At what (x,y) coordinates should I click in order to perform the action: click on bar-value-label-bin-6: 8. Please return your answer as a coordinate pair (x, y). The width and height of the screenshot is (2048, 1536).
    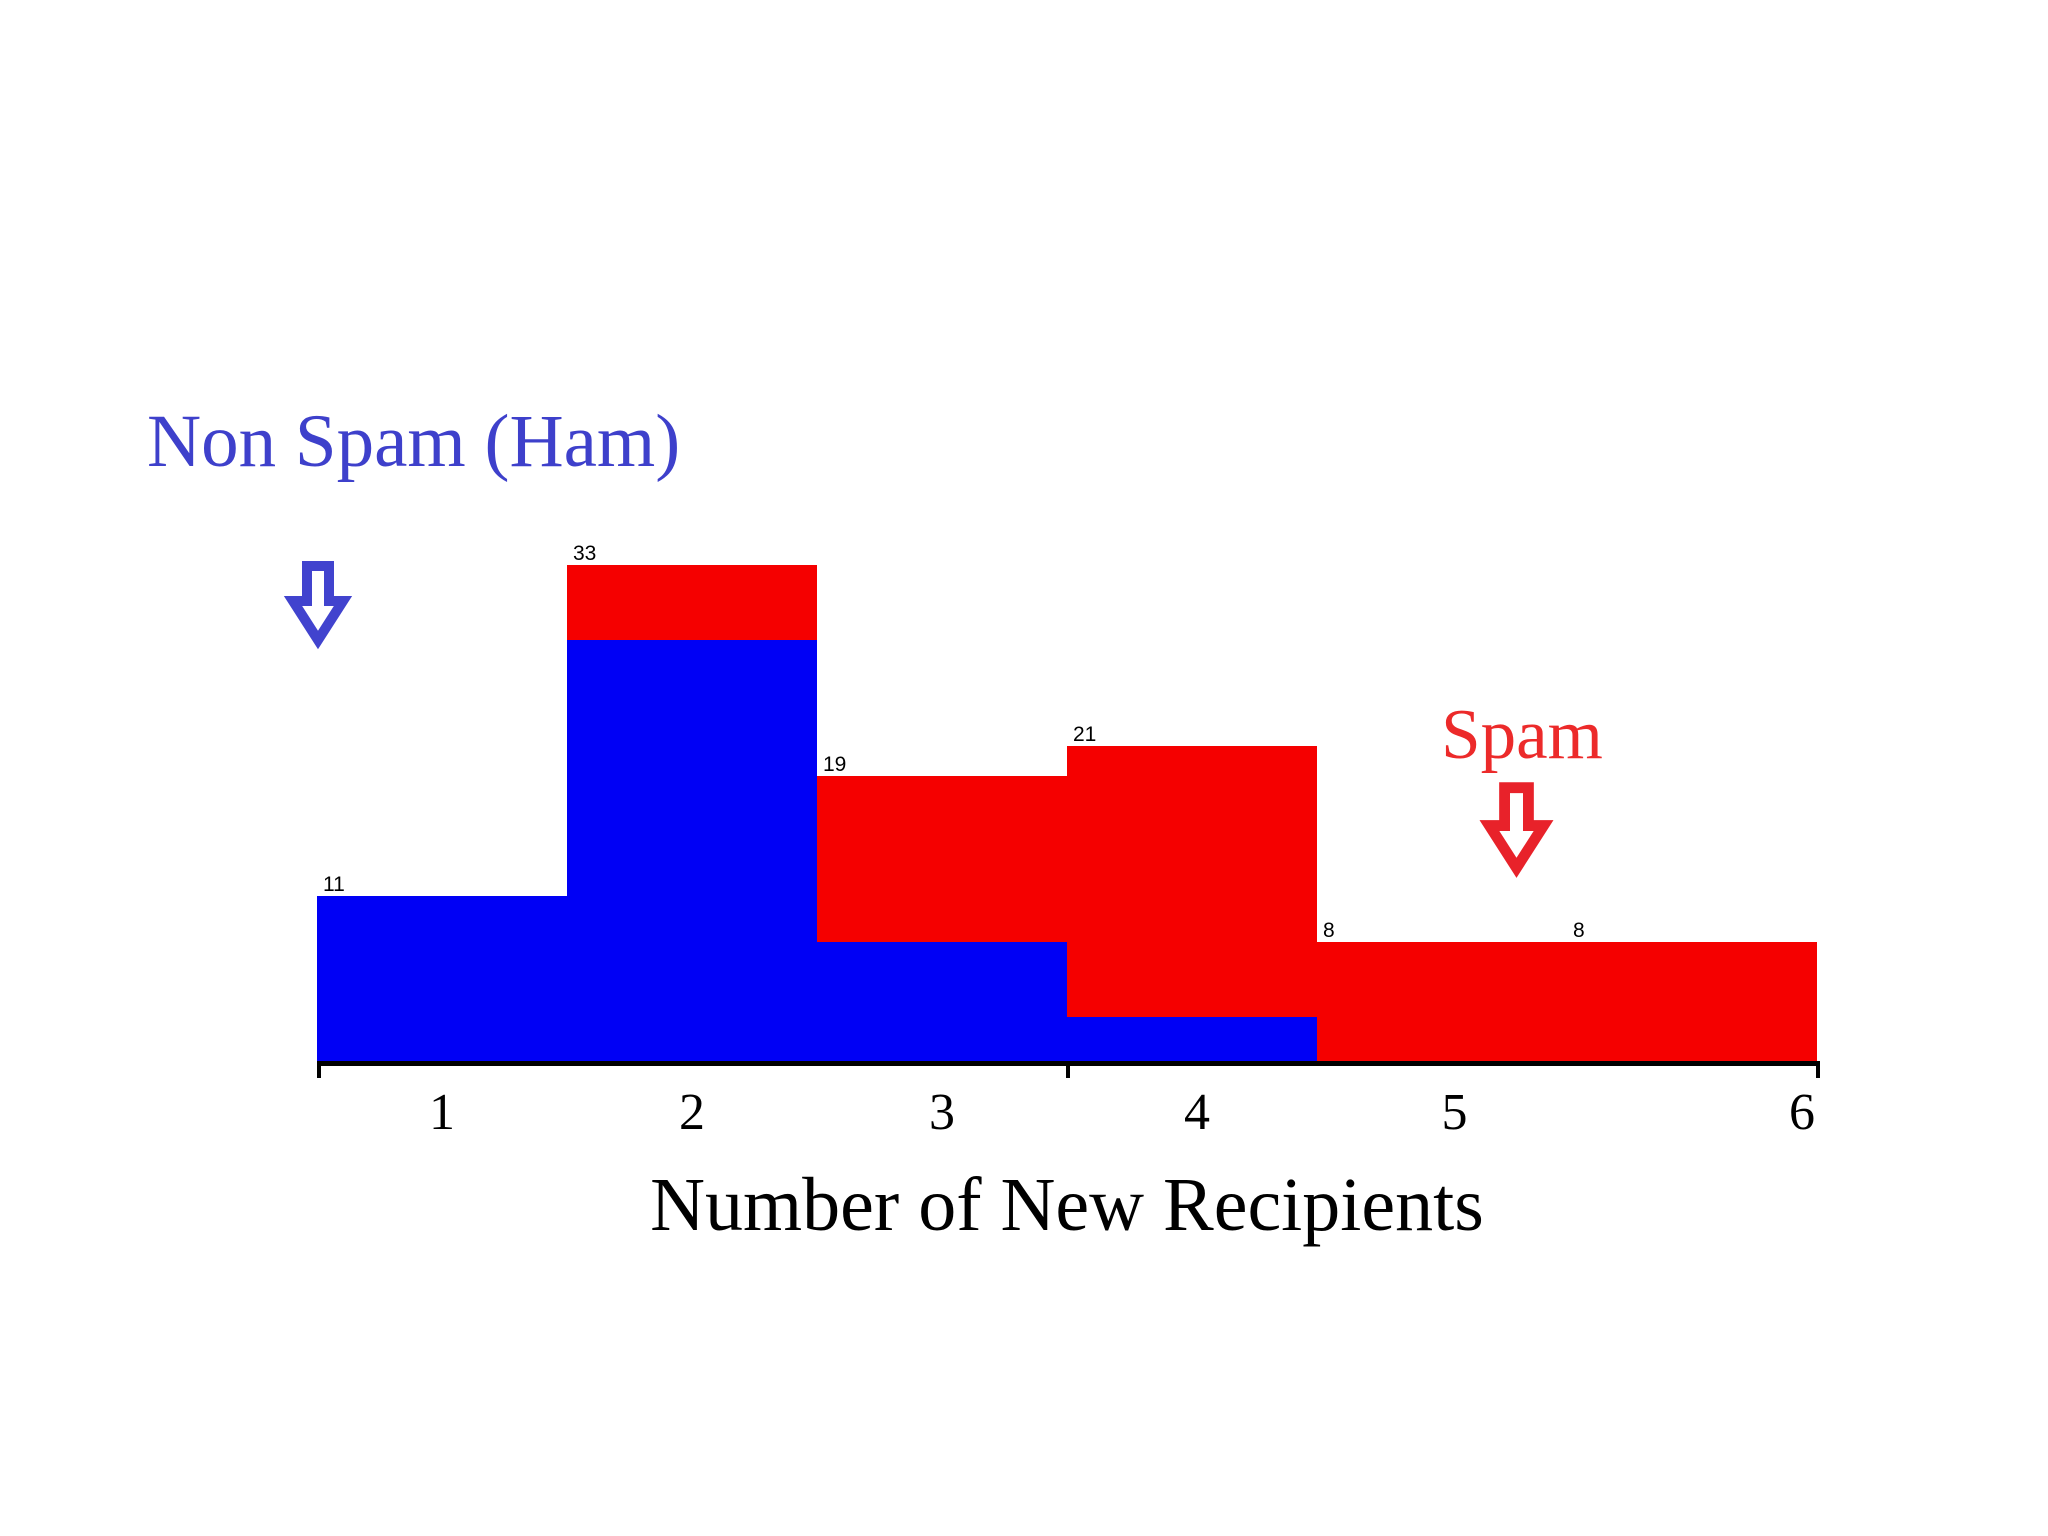
    Looking at the image, I should click on (1579, 930).